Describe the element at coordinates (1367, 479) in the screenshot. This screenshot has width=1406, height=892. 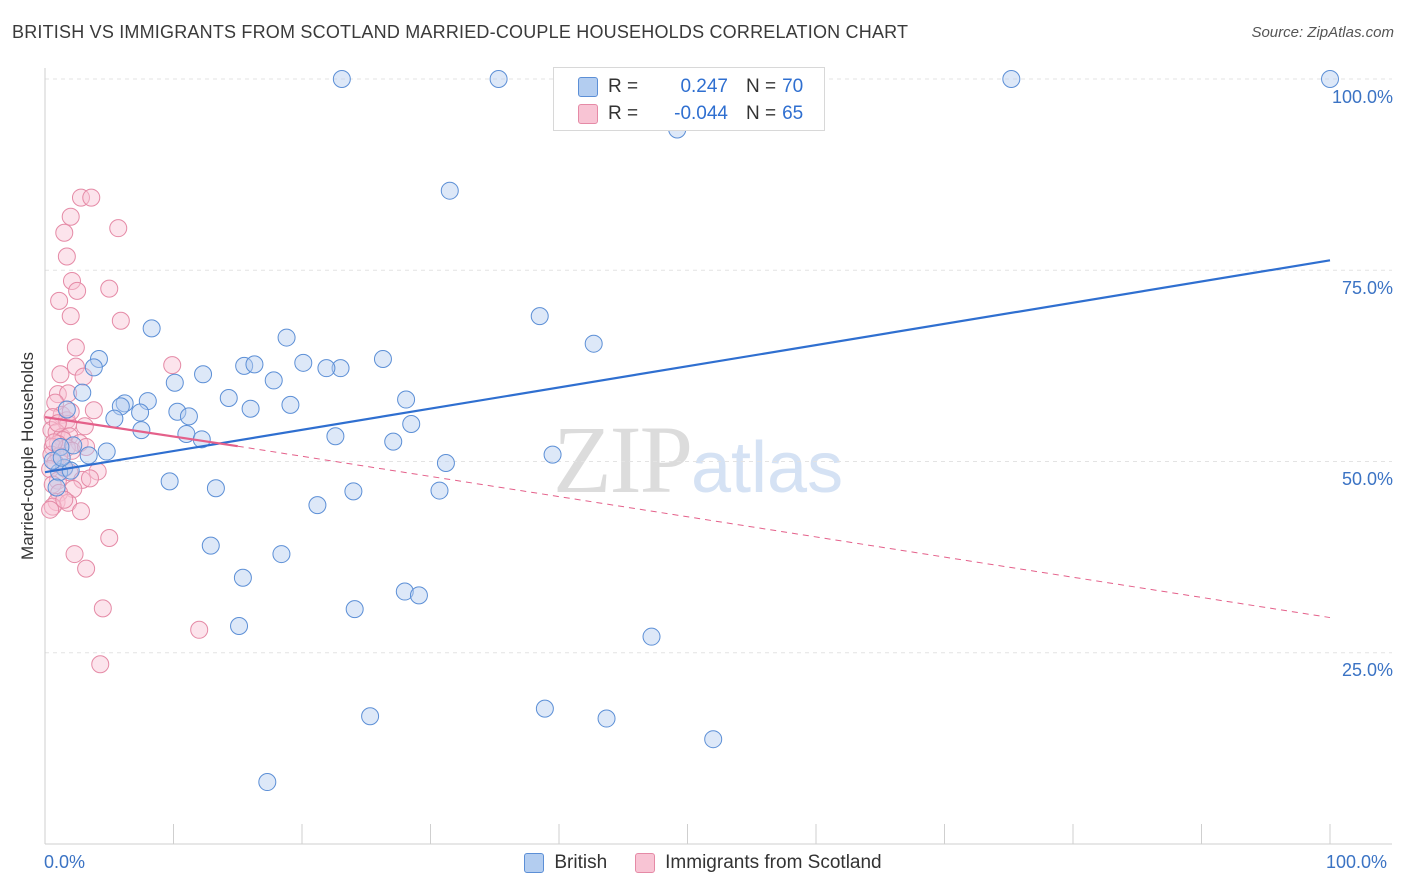
I see `y-tick-label-50: 50.0%` at that location.